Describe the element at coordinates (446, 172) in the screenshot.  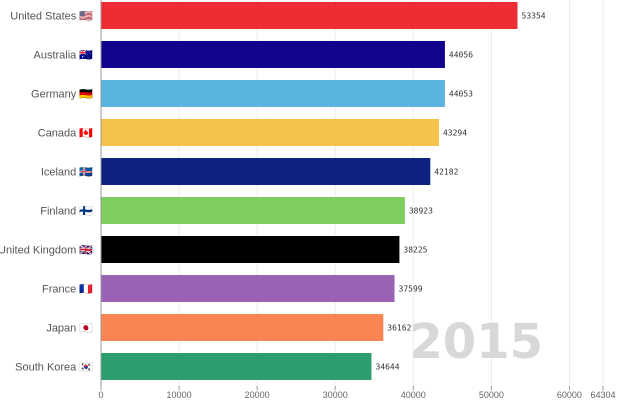
I see `value-label: 42182` at that location.